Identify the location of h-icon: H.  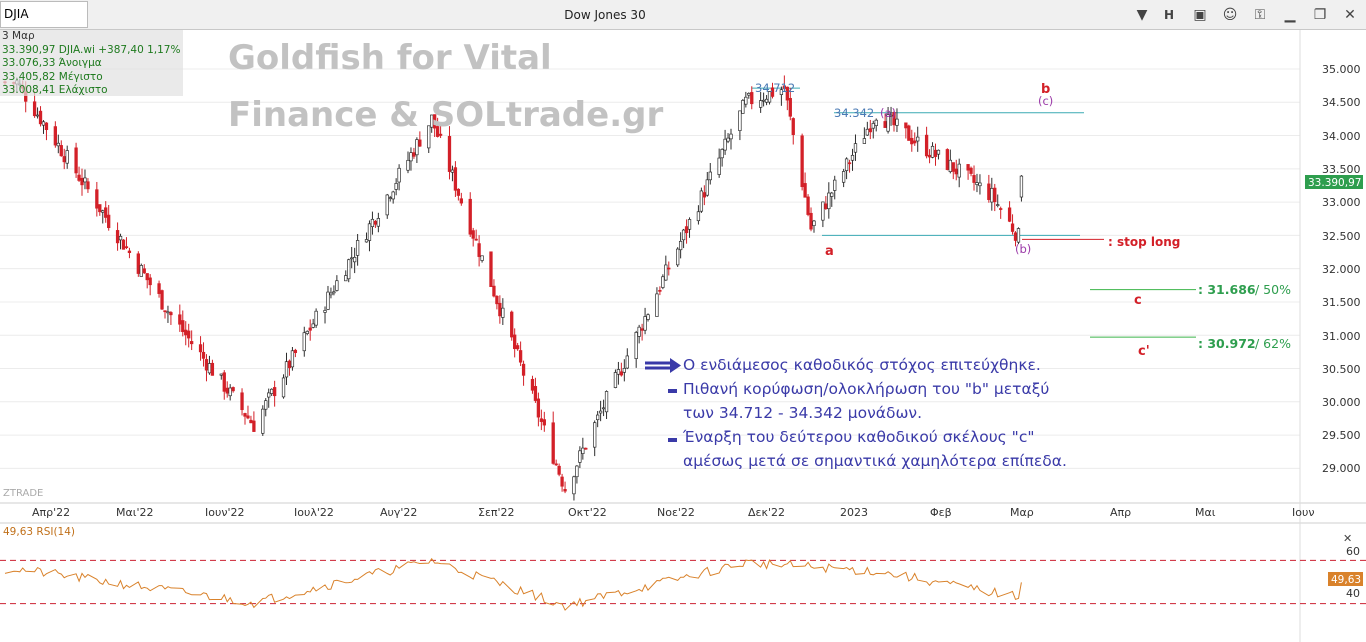
(1169, 15).